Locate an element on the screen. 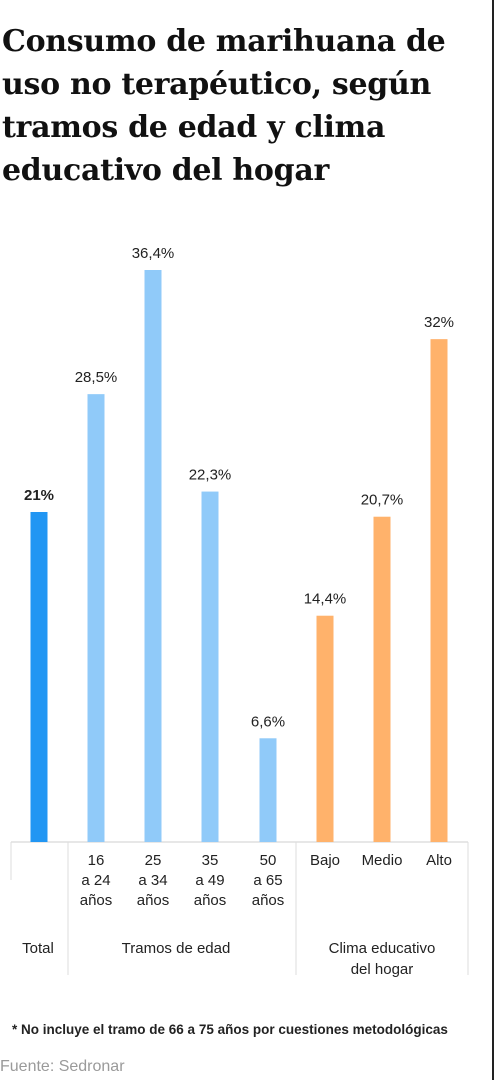  tick-label: Alto is located at coordinates (439, 860).